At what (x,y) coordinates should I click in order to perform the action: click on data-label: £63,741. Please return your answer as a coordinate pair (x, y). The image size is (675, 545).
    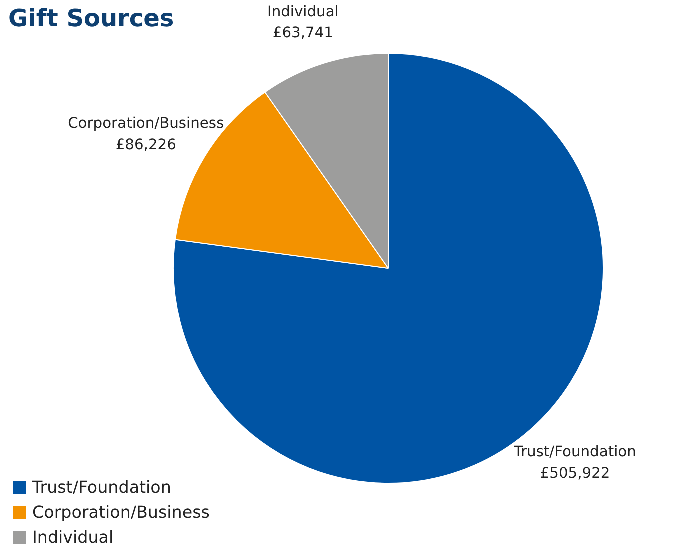
    Looking at the image, I should click on (303, 33).